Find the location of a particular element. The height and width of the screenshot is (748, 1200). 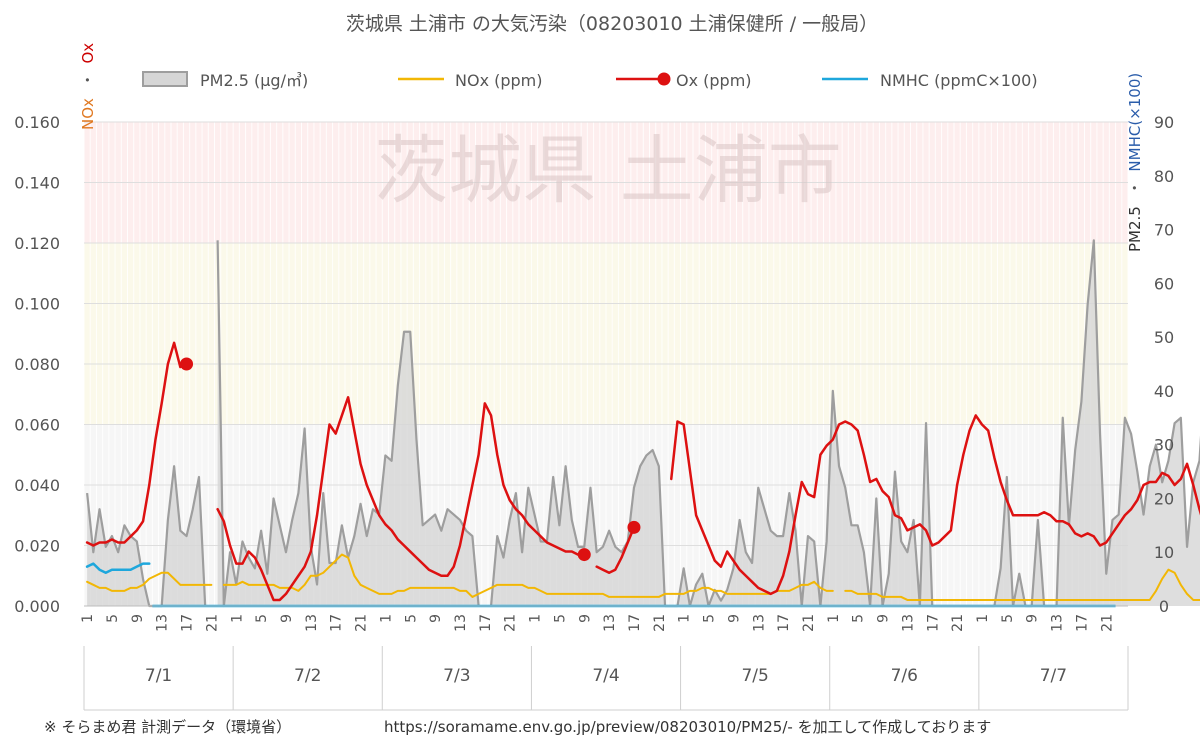

left-axis-ox: Ox is located at coordinates (88, 53).